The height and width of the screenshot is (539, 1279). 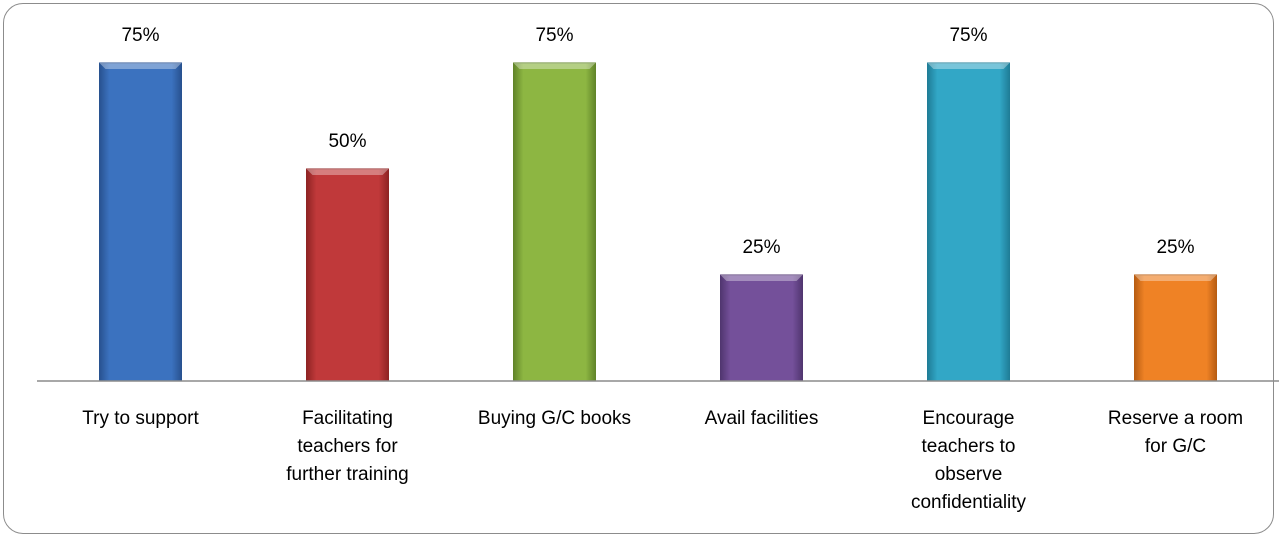 What do you see at coordinates (140, 35) in the screenshot?
I see `data-label-1: 75%` at bounding box center [140, 35].